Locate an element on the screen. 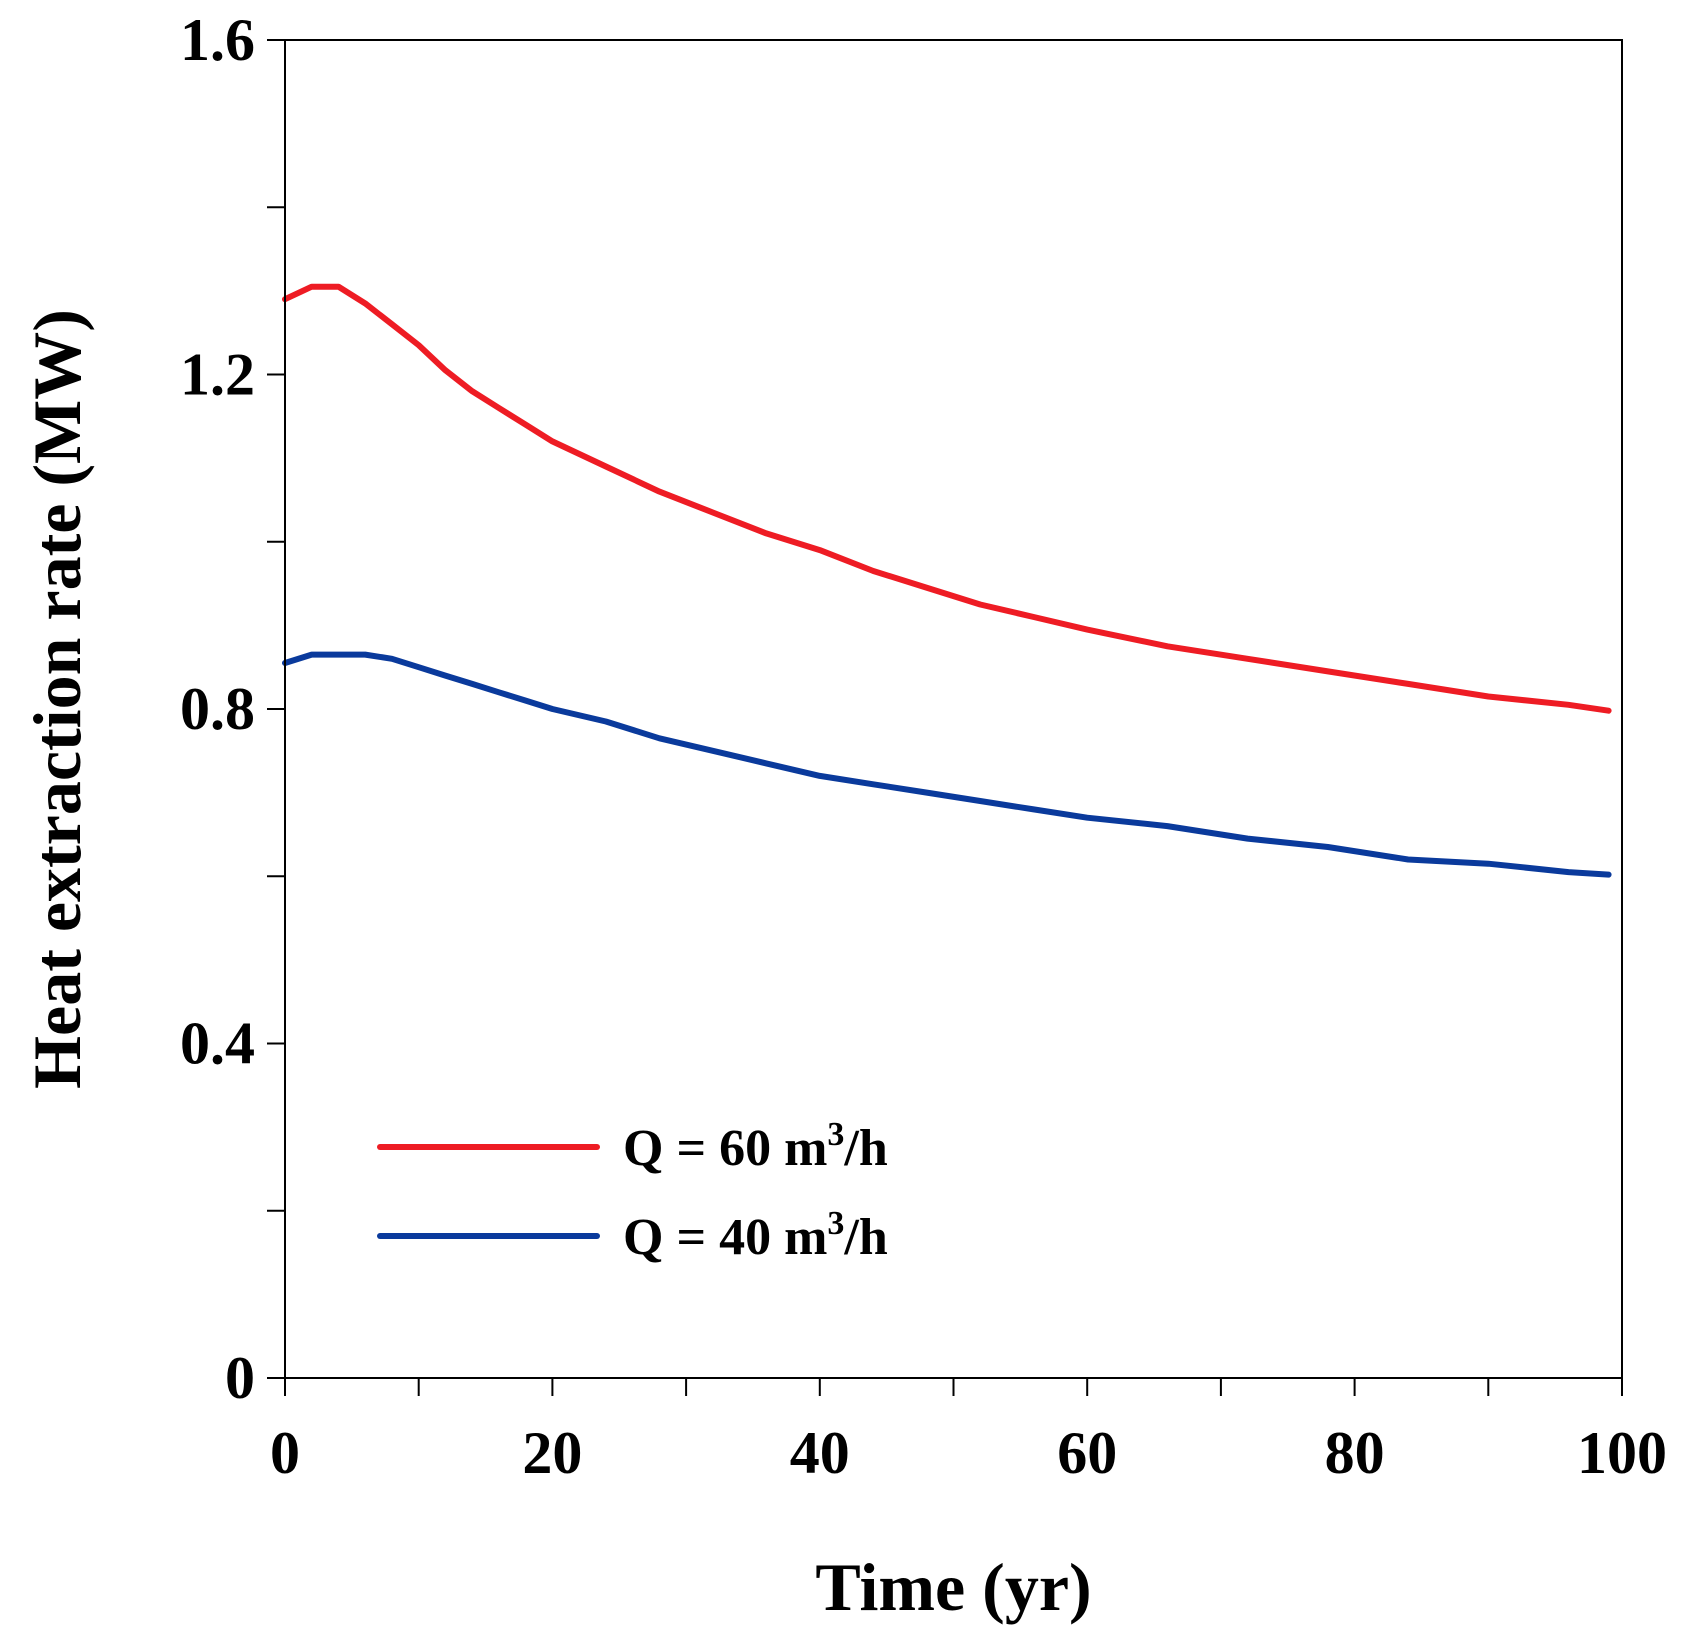  x-tick-label: 60 is located at coordinates (1087, 1453).